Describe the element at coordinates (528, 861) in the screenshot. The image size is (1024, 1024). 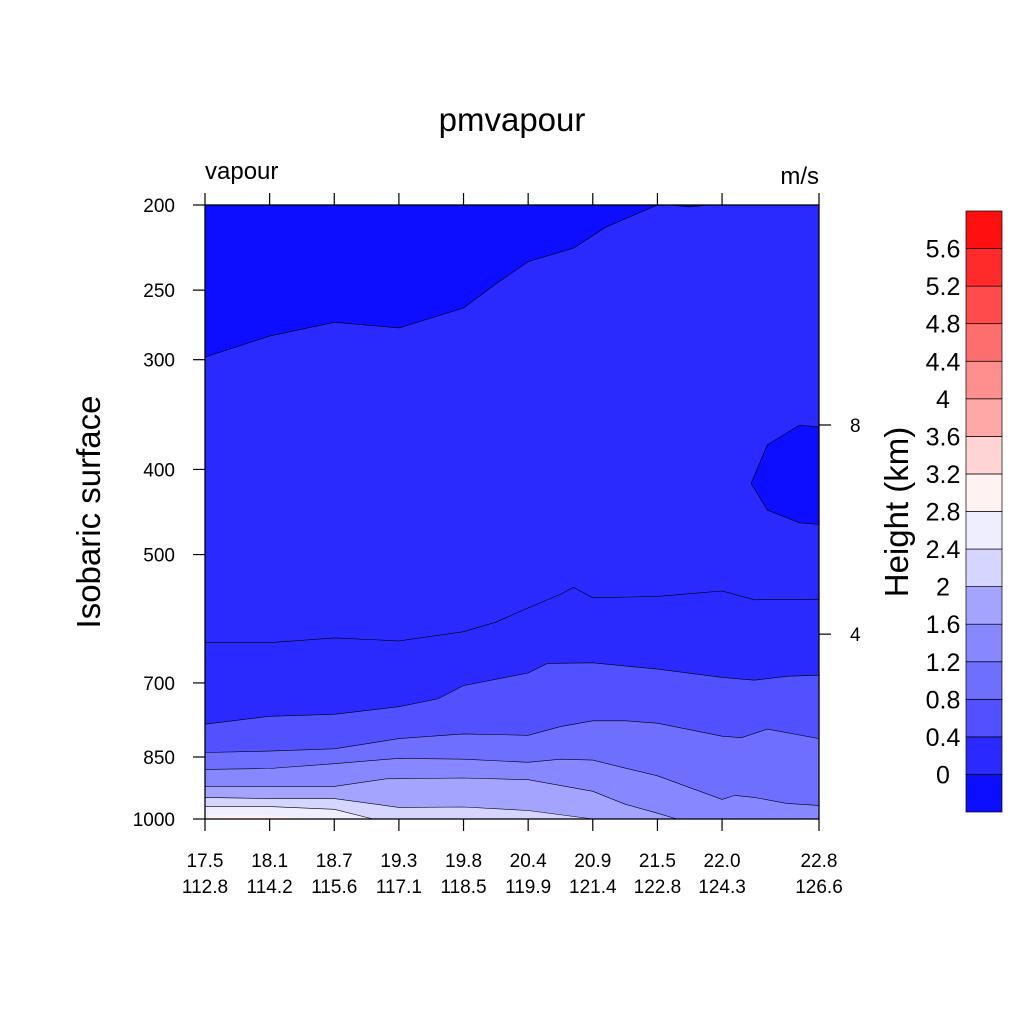
I see `x-tick-label-lat-5: 20.4` at that location.